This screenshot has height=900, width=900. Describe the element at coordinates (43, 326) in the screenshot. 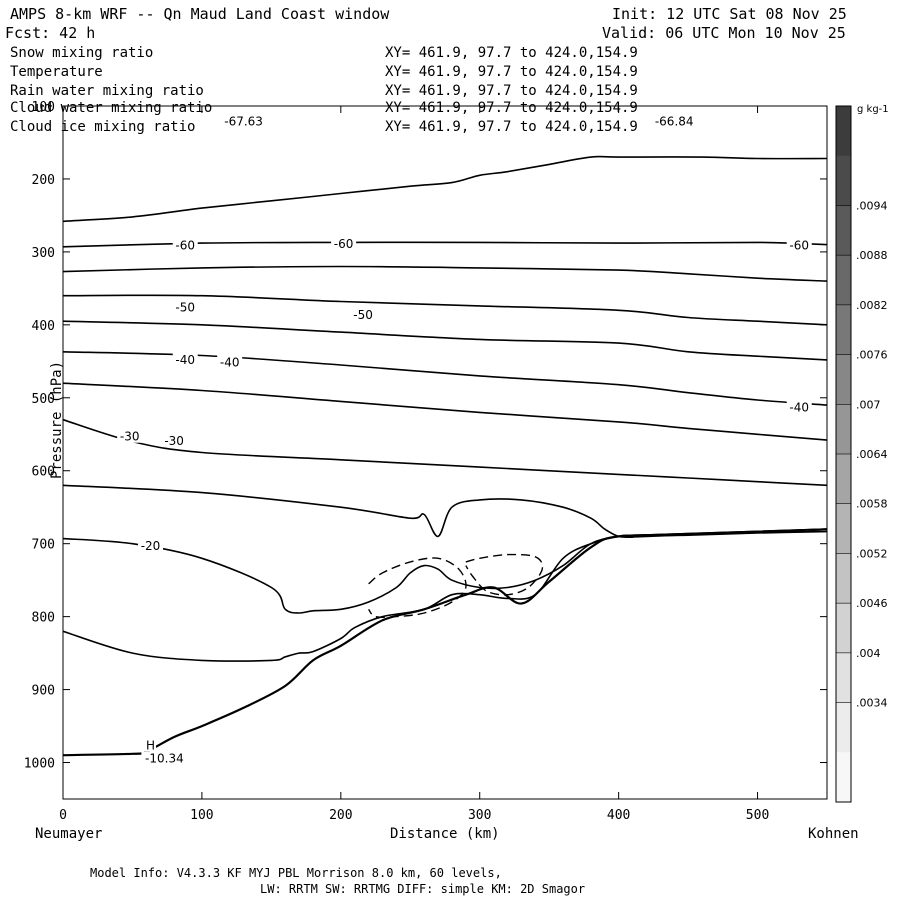

I see `y-tick-label: 400` at that location.